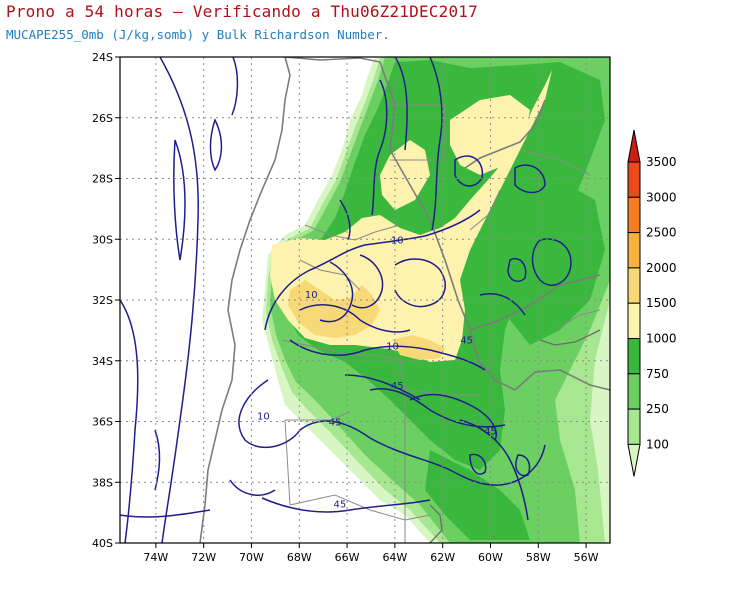 The height and width of the screenshot is (600, 750). Describe the element at coordinates (477, 495) in the screenshot. I see `cape-shade-1000-south` at that location.